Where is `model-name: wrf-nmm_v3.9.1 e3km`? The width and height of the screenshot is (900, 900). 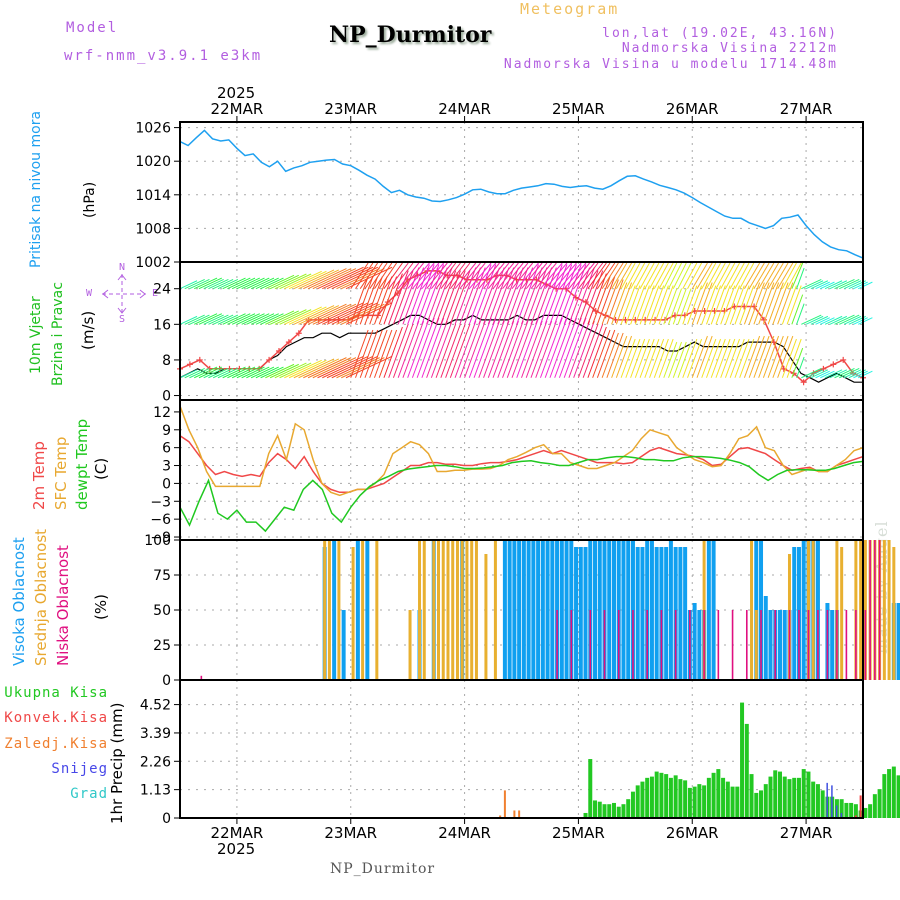
model-name: wrf-nmm_v3.9.1 e3km is located at coordinates (163, 56).